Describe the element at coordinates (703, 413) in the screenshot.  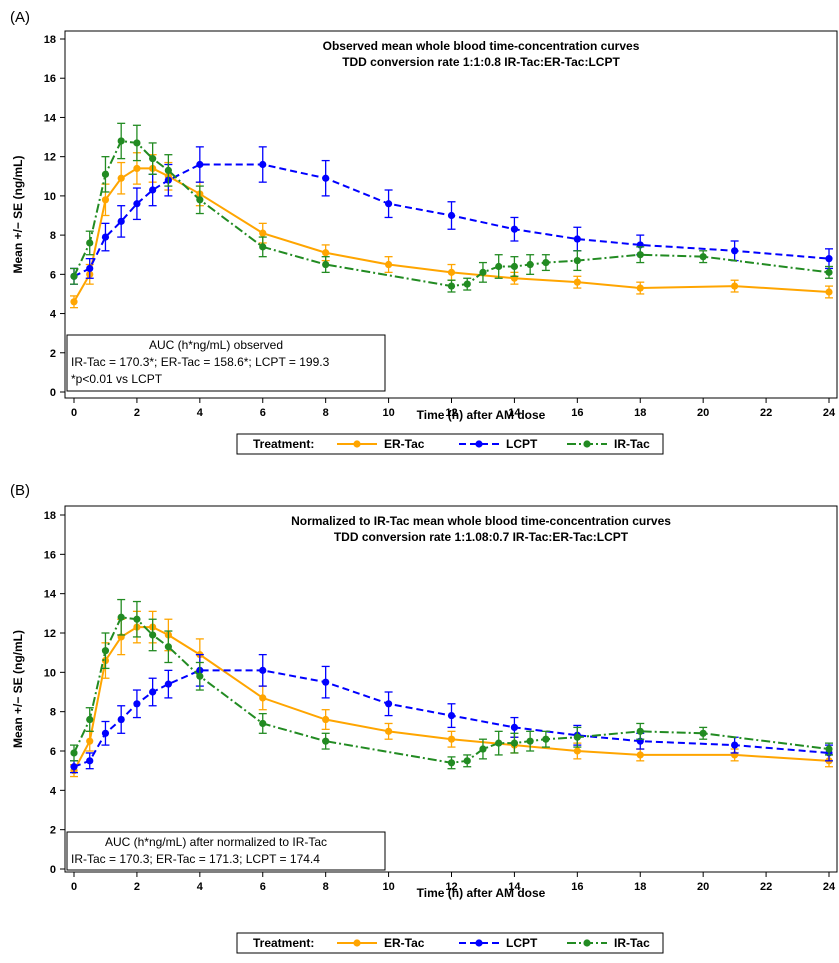
I see `x-tick-label: 20` at that location.